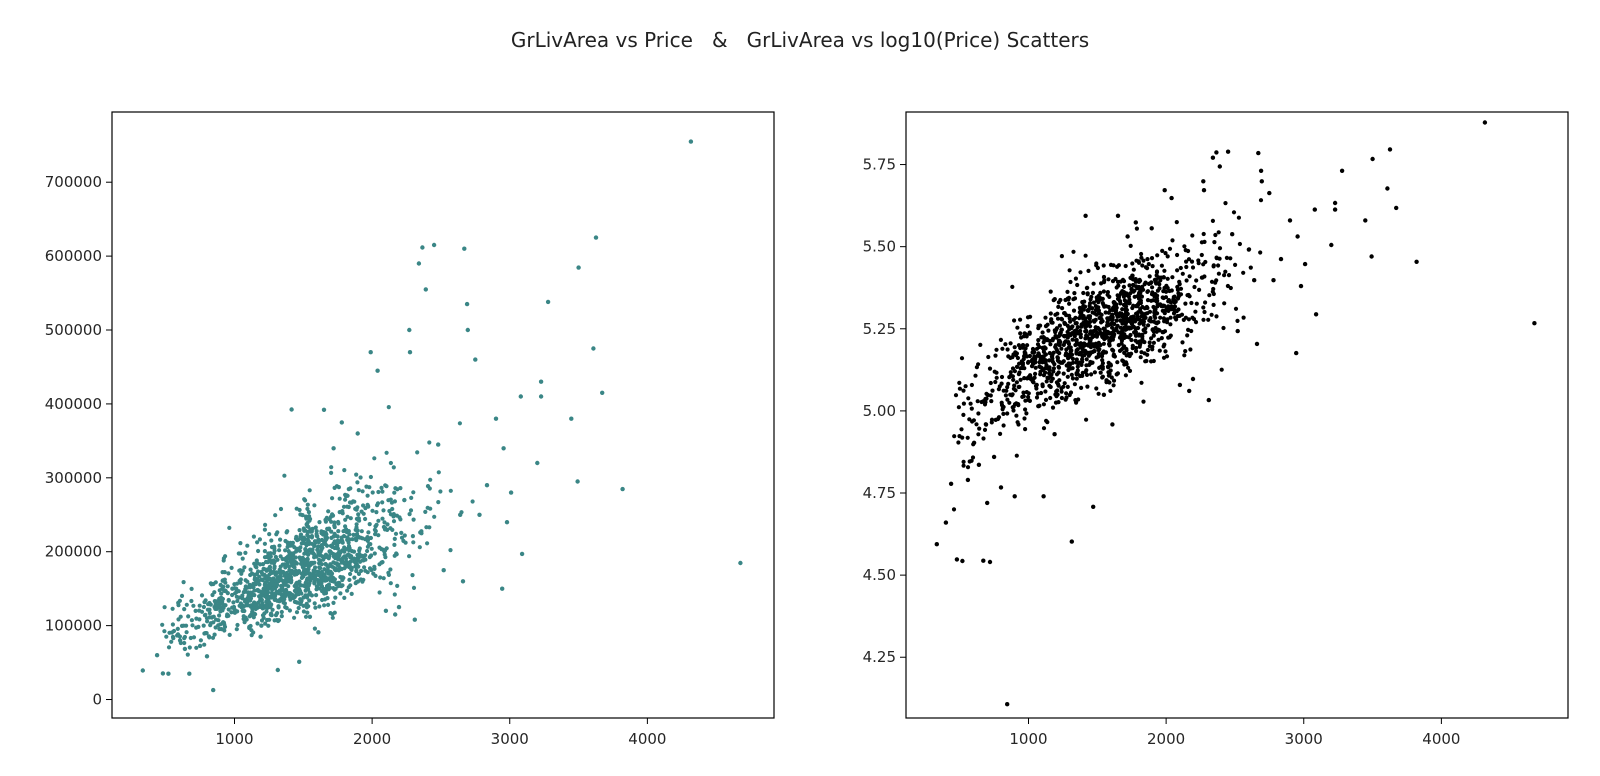 This screenshot has width=1600, height=776. What do you see at coordinates (510, 739) in the screenshot?
I see `x-tick-label: 3000` at bounding box center [510, 739].